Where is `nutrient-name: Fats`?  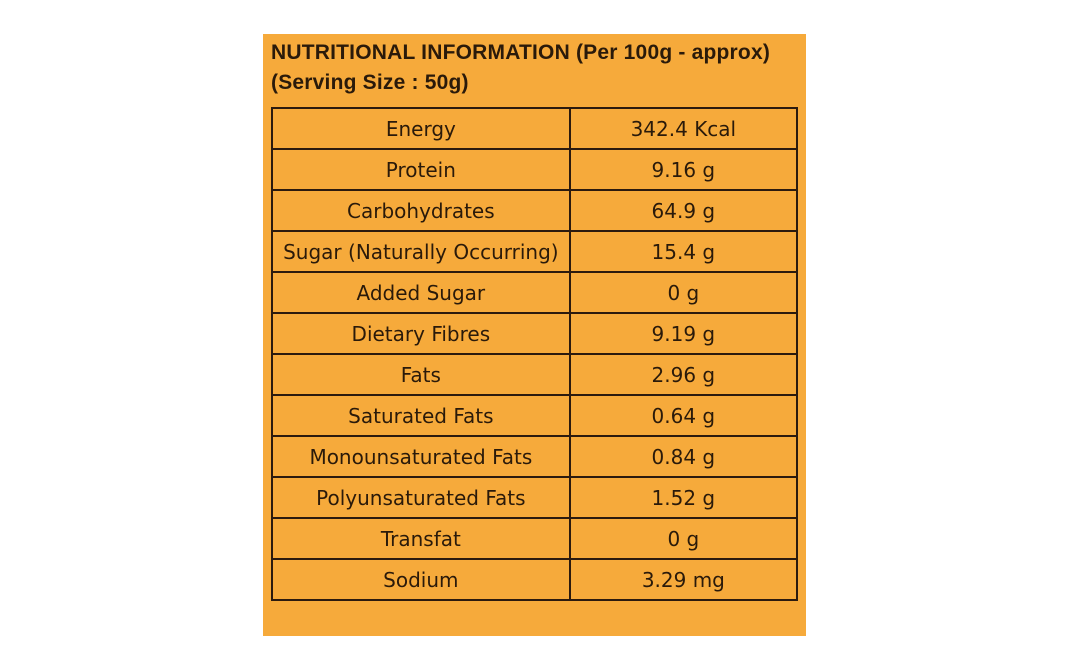 nutrient-name: Fats is located at coordinates (421, 374).